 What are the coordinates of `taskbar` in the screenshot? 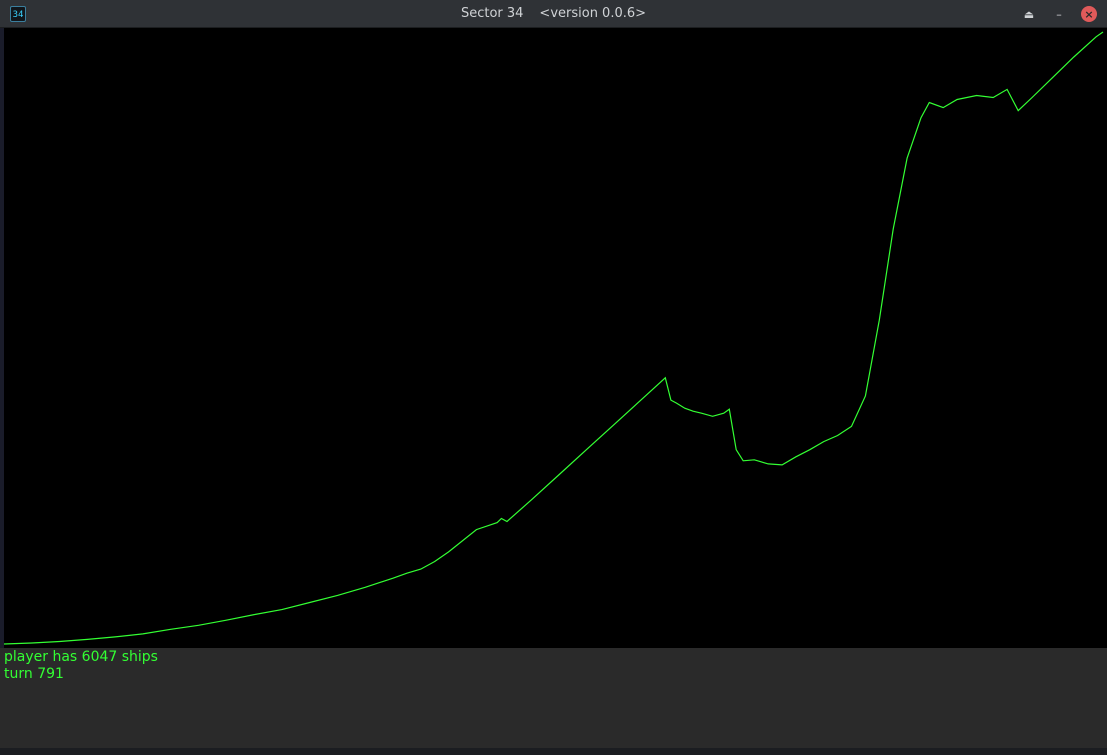 It's located at (553, 751).